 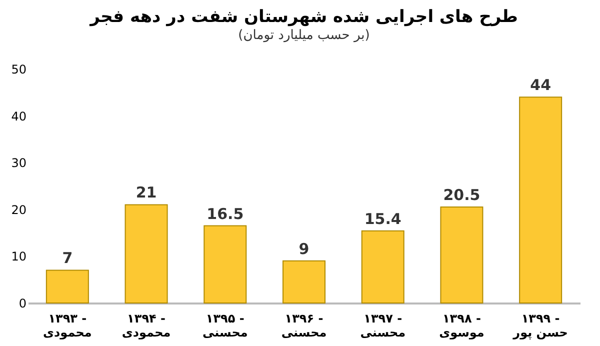 I want to click on chart-subtitle: (بر حسب میلیارد تومان), so click(x=304, y=35).